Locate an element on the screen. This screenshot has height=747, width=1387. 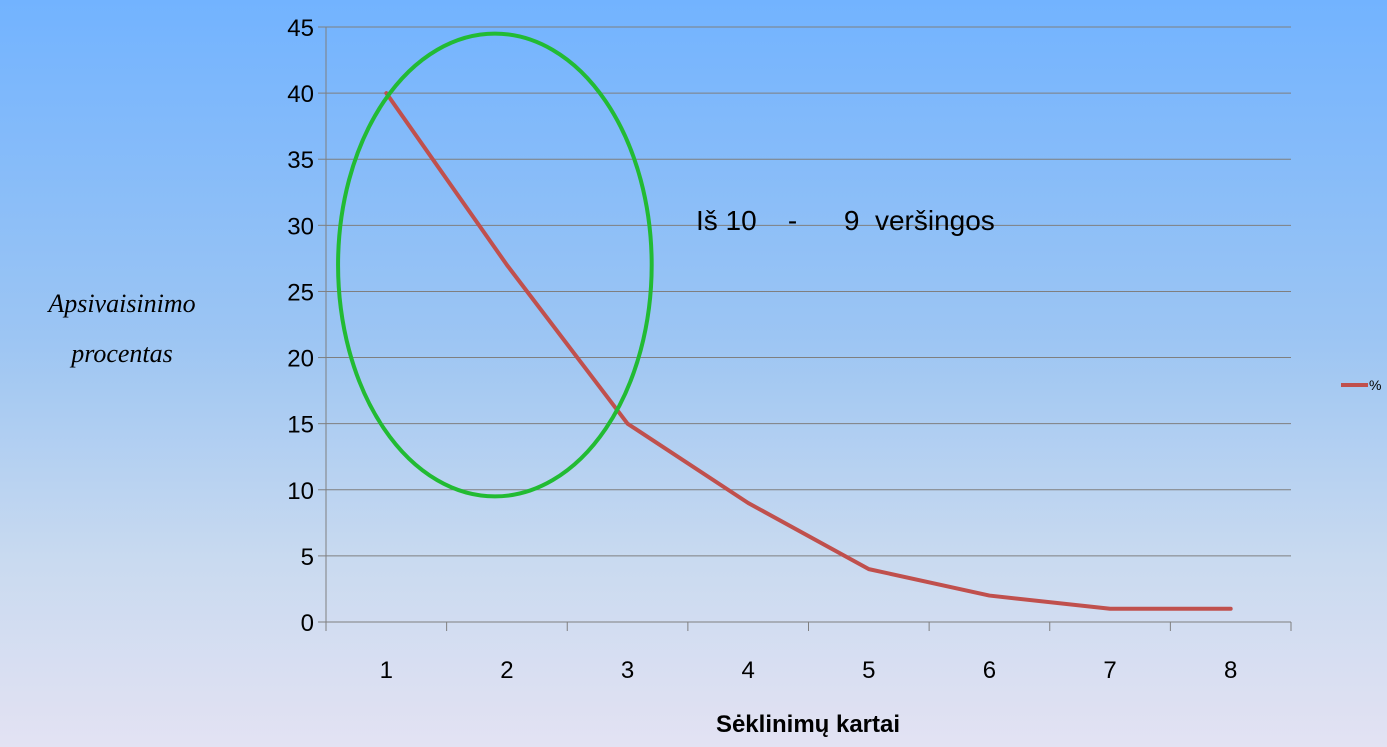
y-tick-label-5: 5 is located at coordinates (307, 557).